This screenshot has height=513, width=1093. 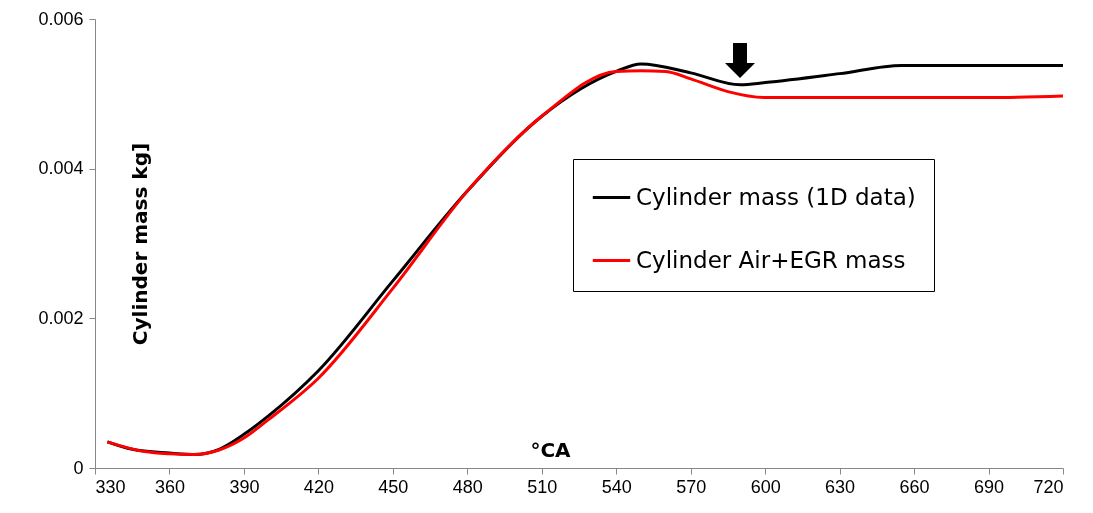 What do you see at coordinates (61, 18) in the screenshot?
I see `y-tick-label: 0.006` at bounding box center [61, 18].